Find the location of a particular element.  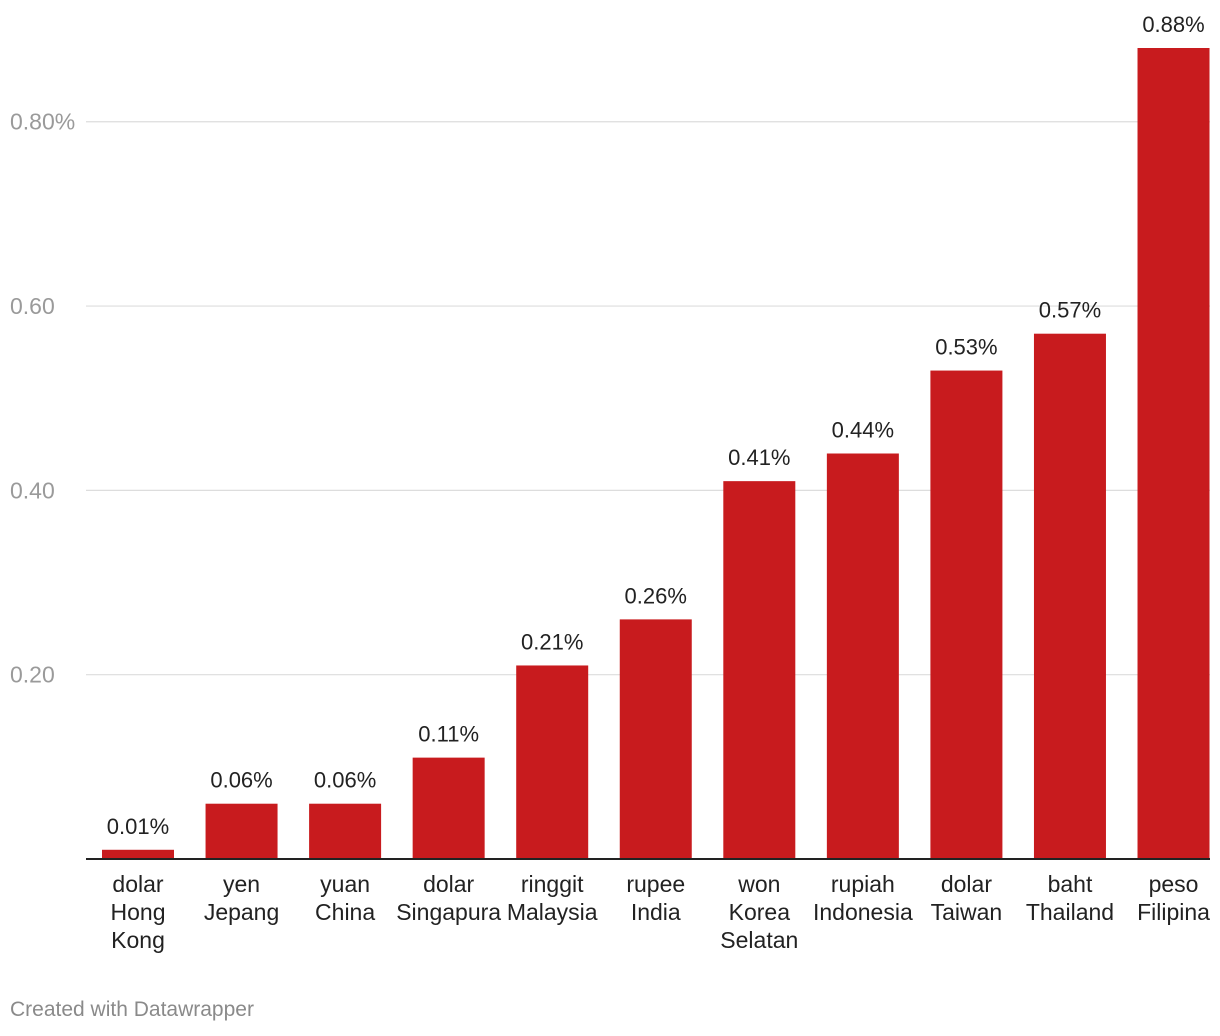

category-label: dolar Hong Kong is located at coordinates (138, 912).